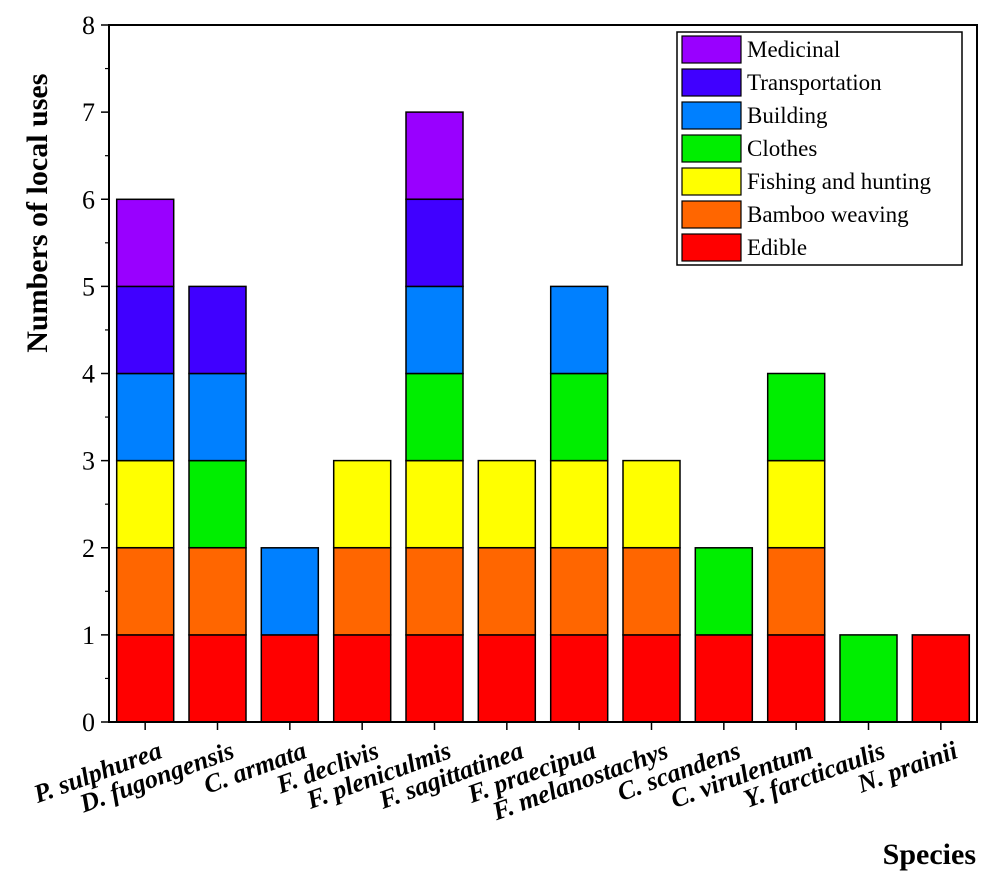 This screenshot has width=998, height=880. What do you see at coordinates (88, 374) in the screenshot?
I see `y-tick-label: 4` at bounding box center [88, 374].